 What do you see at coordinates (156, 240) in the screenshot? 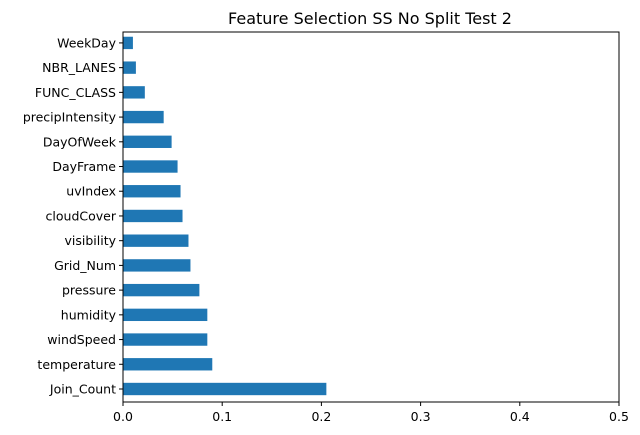
I see `bar-visibility` at bounding box center [156, 240].